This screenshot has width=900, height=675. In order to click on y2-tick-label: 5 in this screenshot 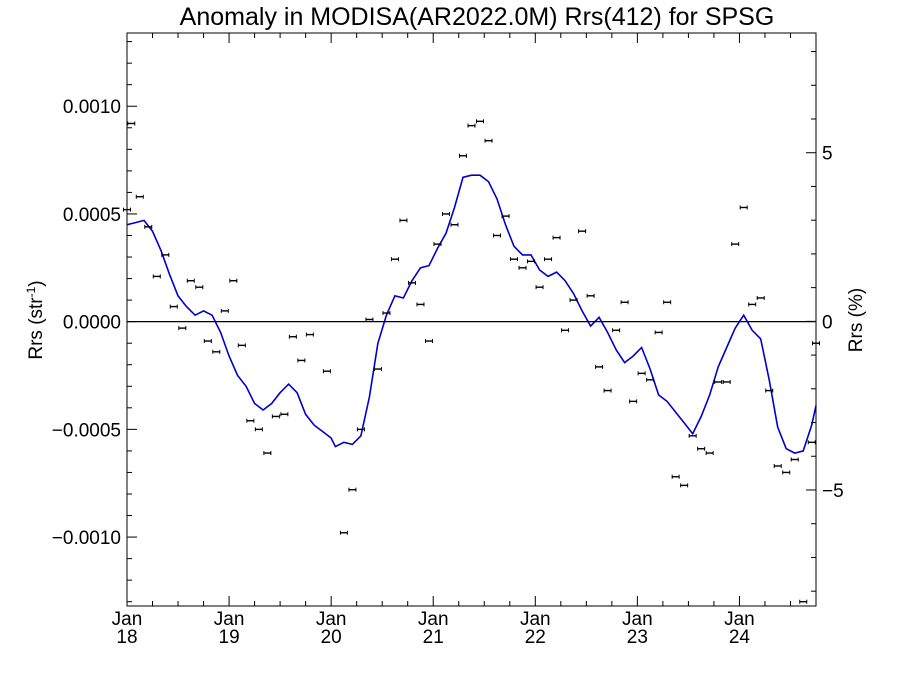, I will do `click(827, 154)`.